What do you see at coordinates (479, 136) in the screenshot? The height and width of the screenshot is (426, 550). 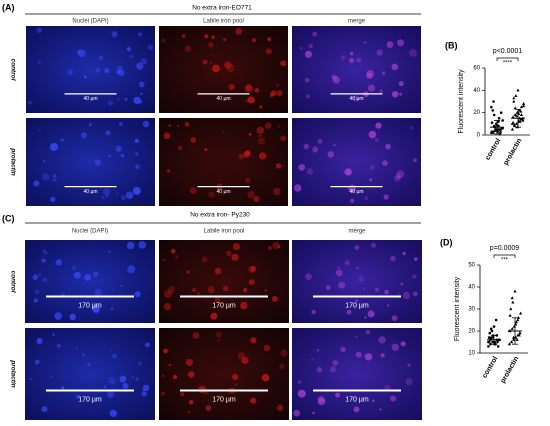 I see `y-tick-label: 0` at bounding box center [479, 136].